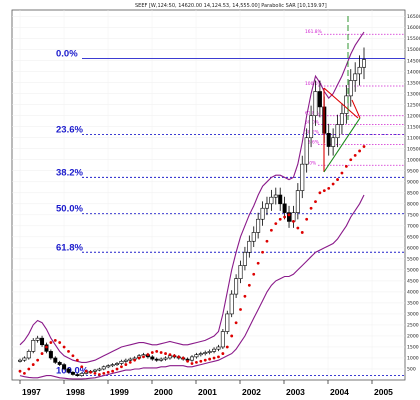 Image resolution: width=420 pixels, height=400 pixels. What do you see at coordinates (413, 359) in the screenshot?
I see `y-tick-label: 1000` at bounding box center [413, 359].